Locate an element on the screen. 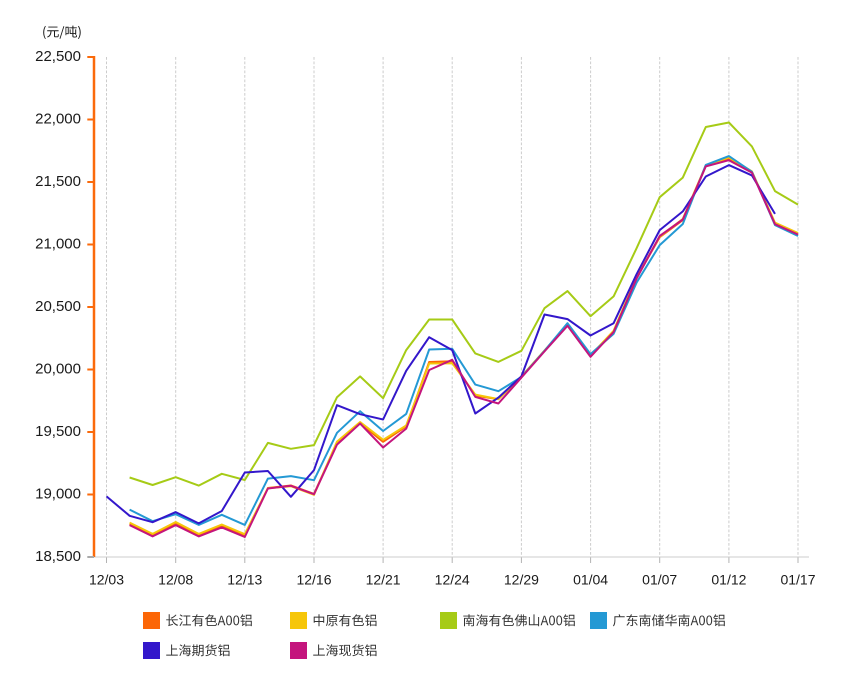 The image size is (859, 674). svg-text: 12/08 is located at coordinates (175, 580).